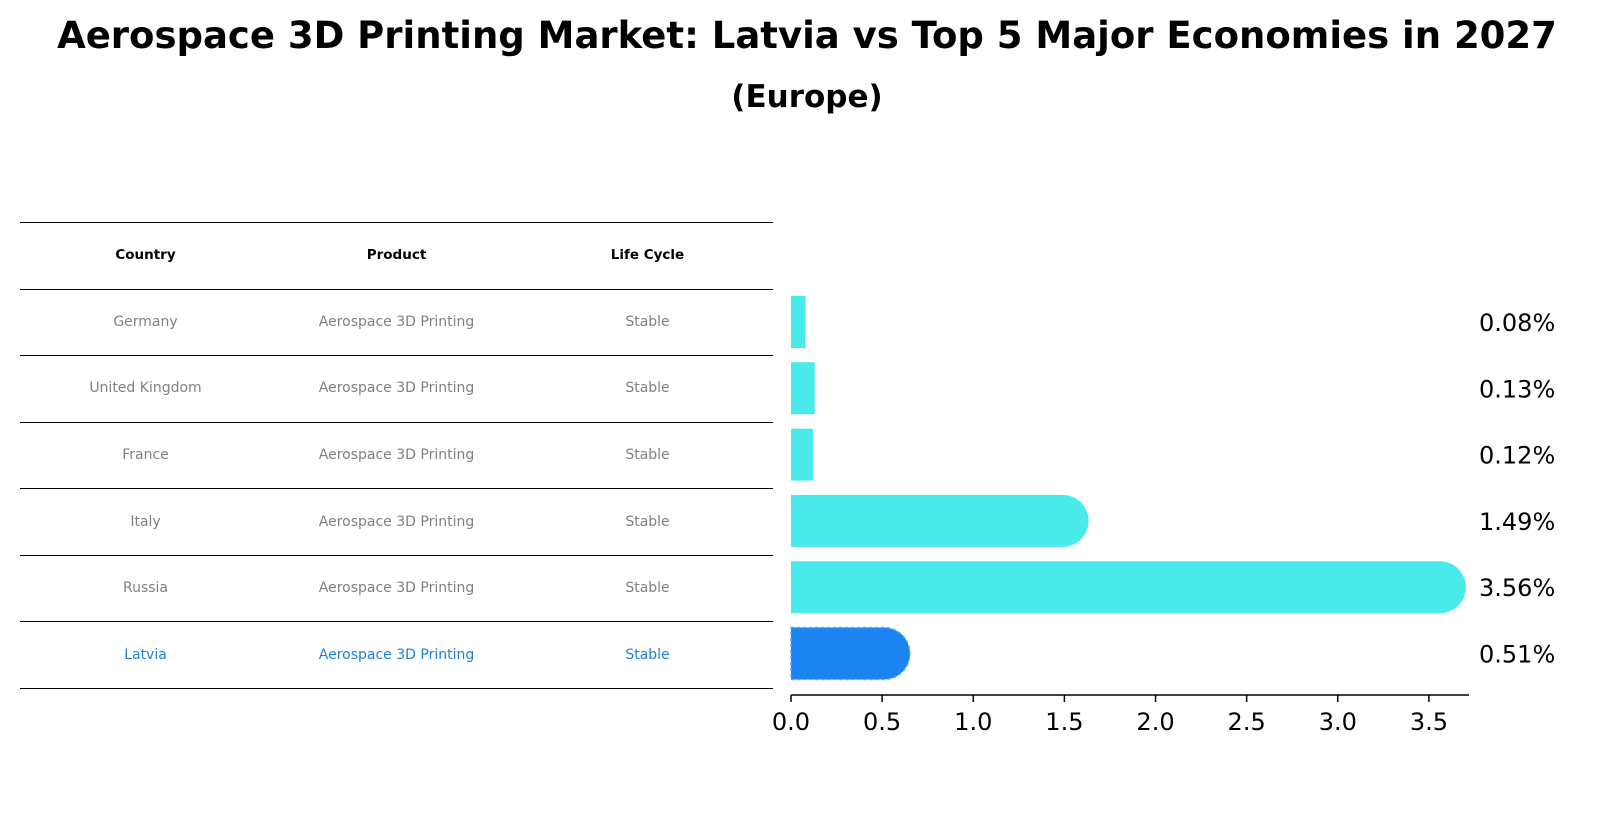  What do you see at coordinates (145, 654) in the screenshot?
I see `country-cell: Latvia` at bounding box center [145, 654].